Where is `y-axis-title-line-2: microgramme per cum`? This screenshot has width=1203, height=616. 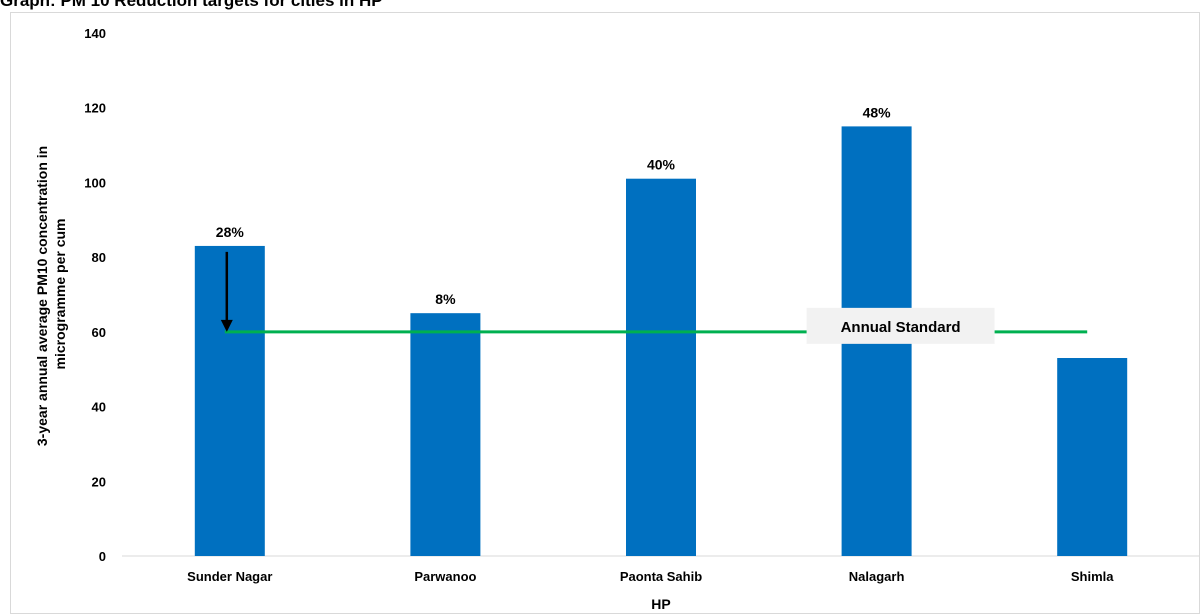
y-axis-title-line-2: microgramme per cum is located at coordinates (60, 294).